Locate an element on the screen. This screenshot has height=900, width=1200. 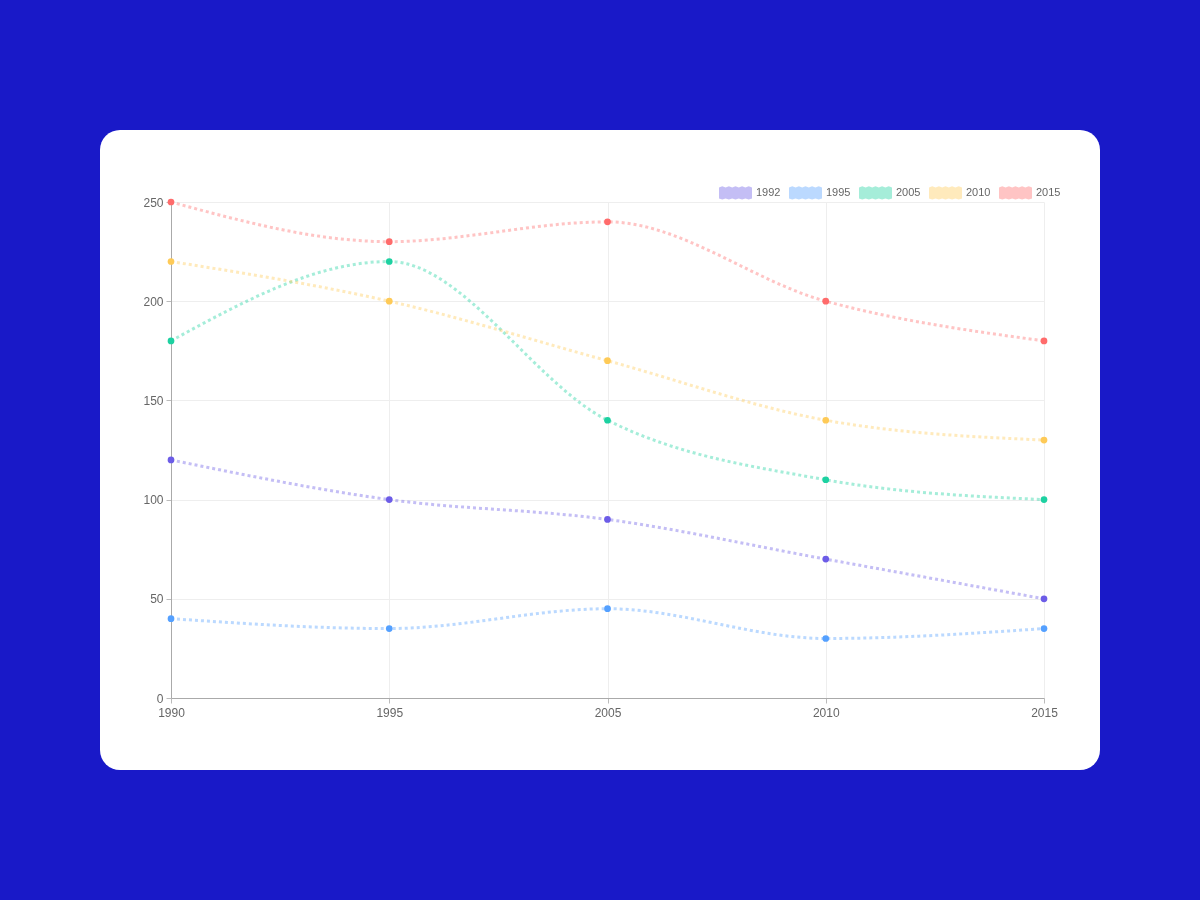
x-tick-label: 2010 is located at coordinates (826, 712).